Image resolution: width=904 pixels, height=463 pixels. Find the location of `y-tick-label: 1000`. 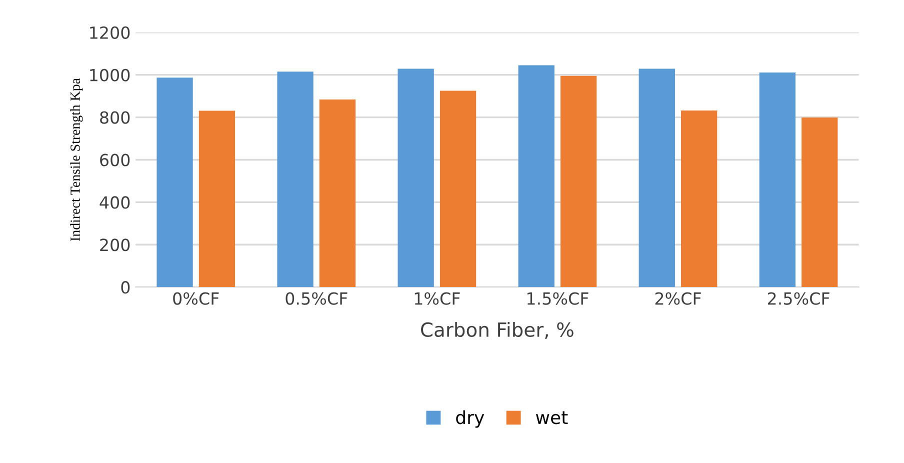

y-tick-label: 1000 is located at coordinates (110, 75).